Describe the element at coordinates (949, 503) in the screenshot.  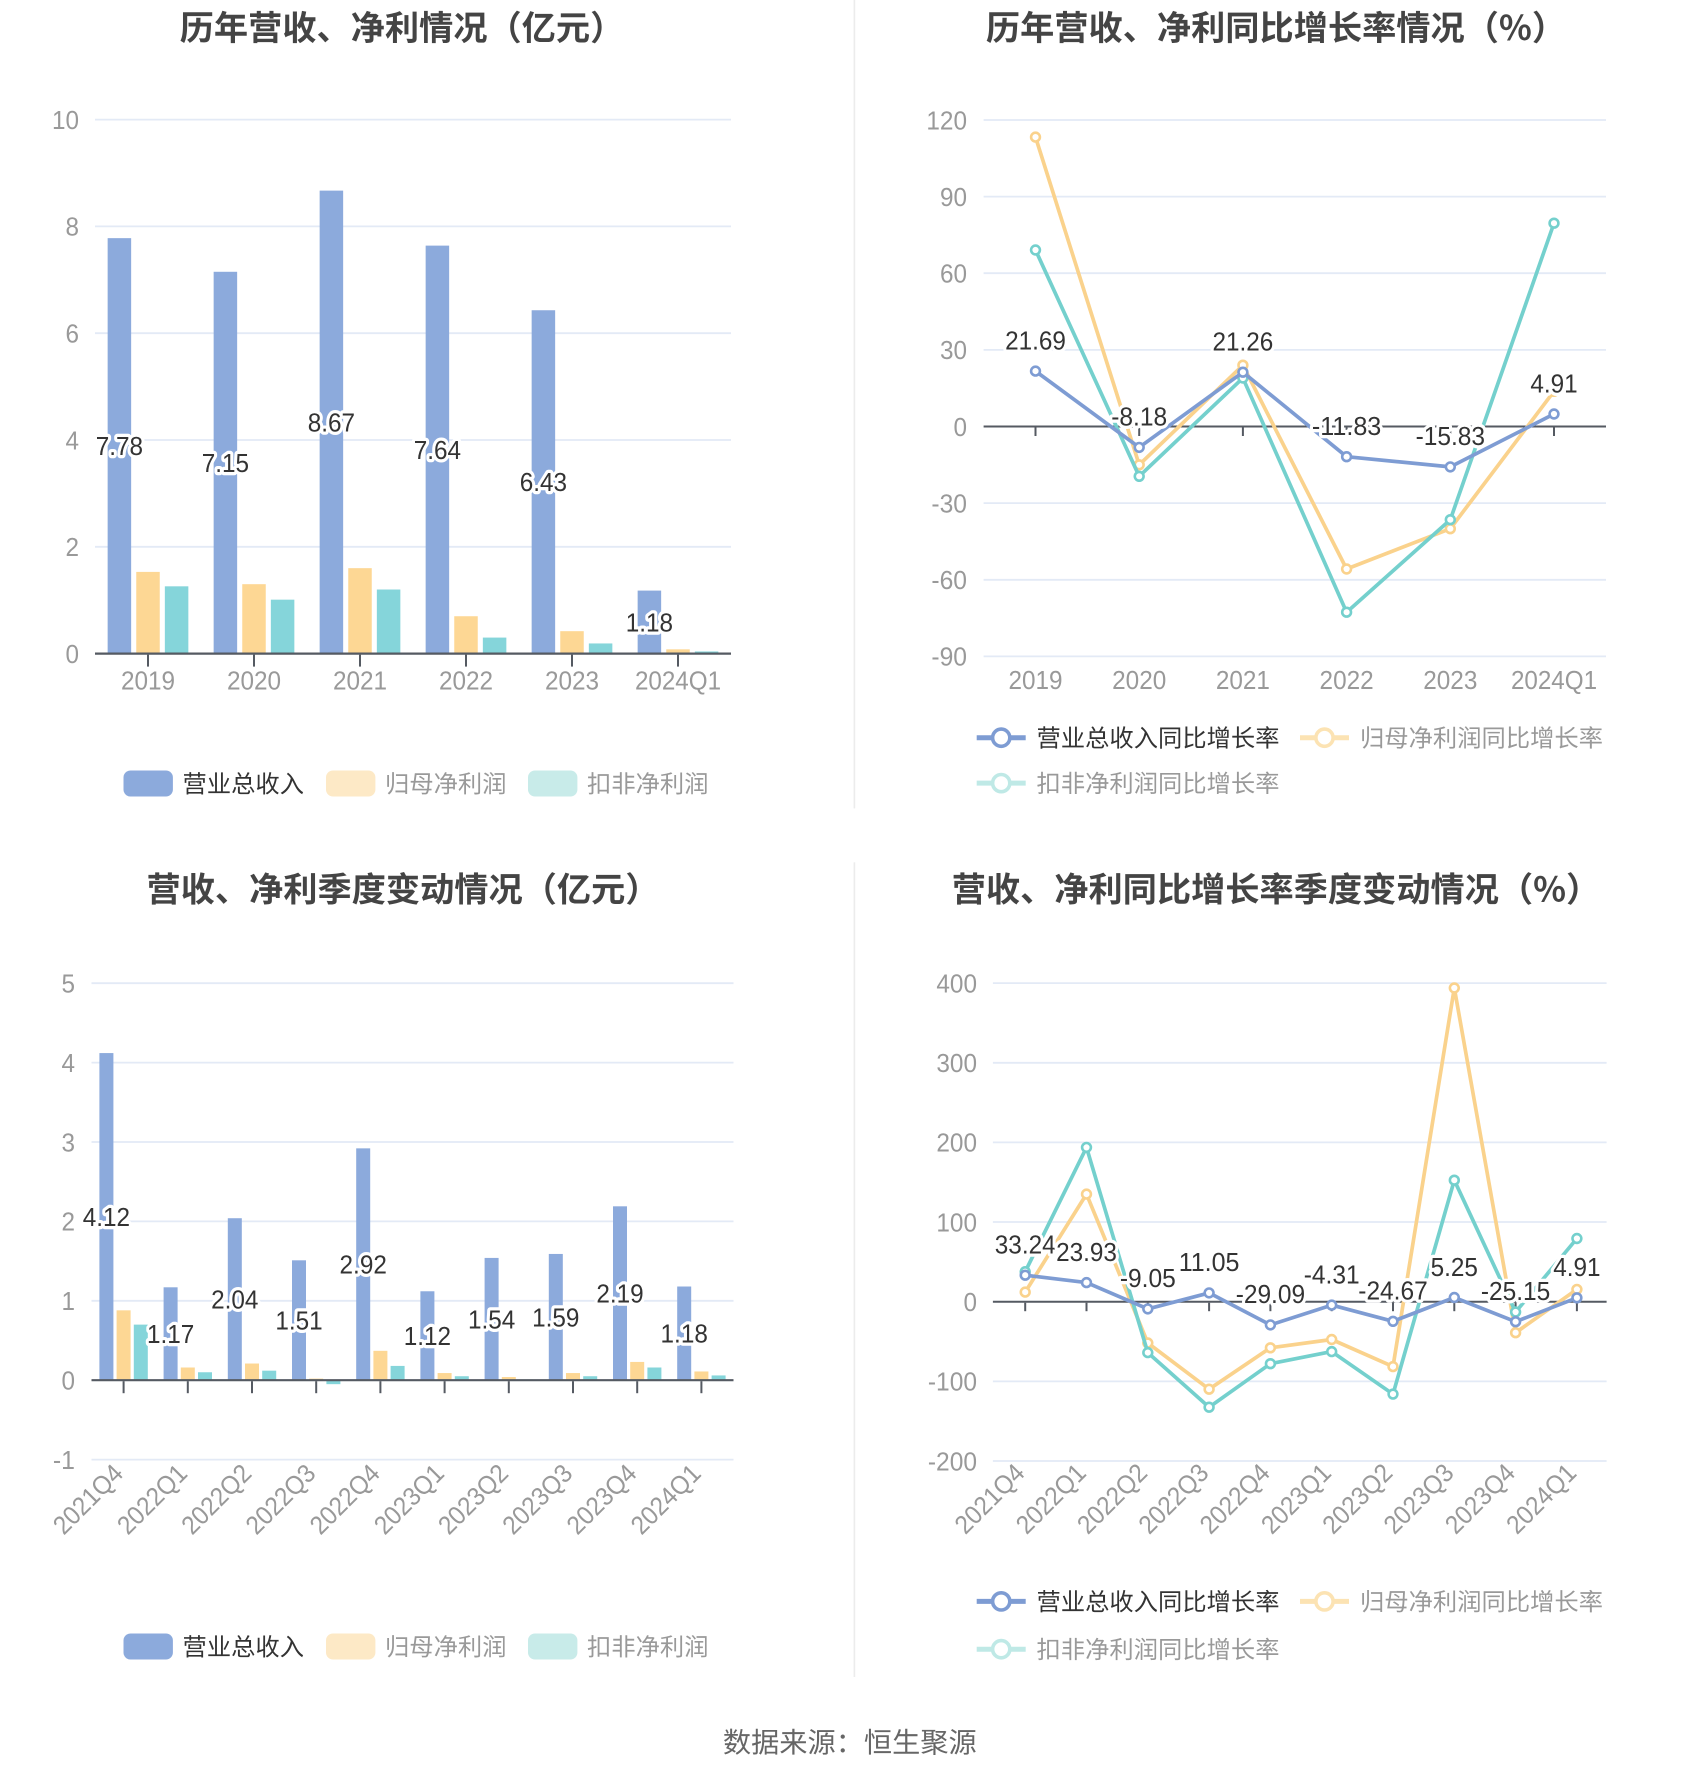
I see `svg-text: -30` at that location.